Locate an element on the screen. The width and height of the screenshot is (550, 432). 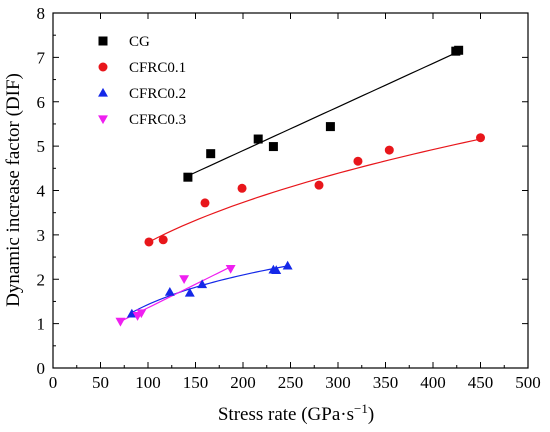
x-tick-label: 0 is located at coordinates (53, 382).